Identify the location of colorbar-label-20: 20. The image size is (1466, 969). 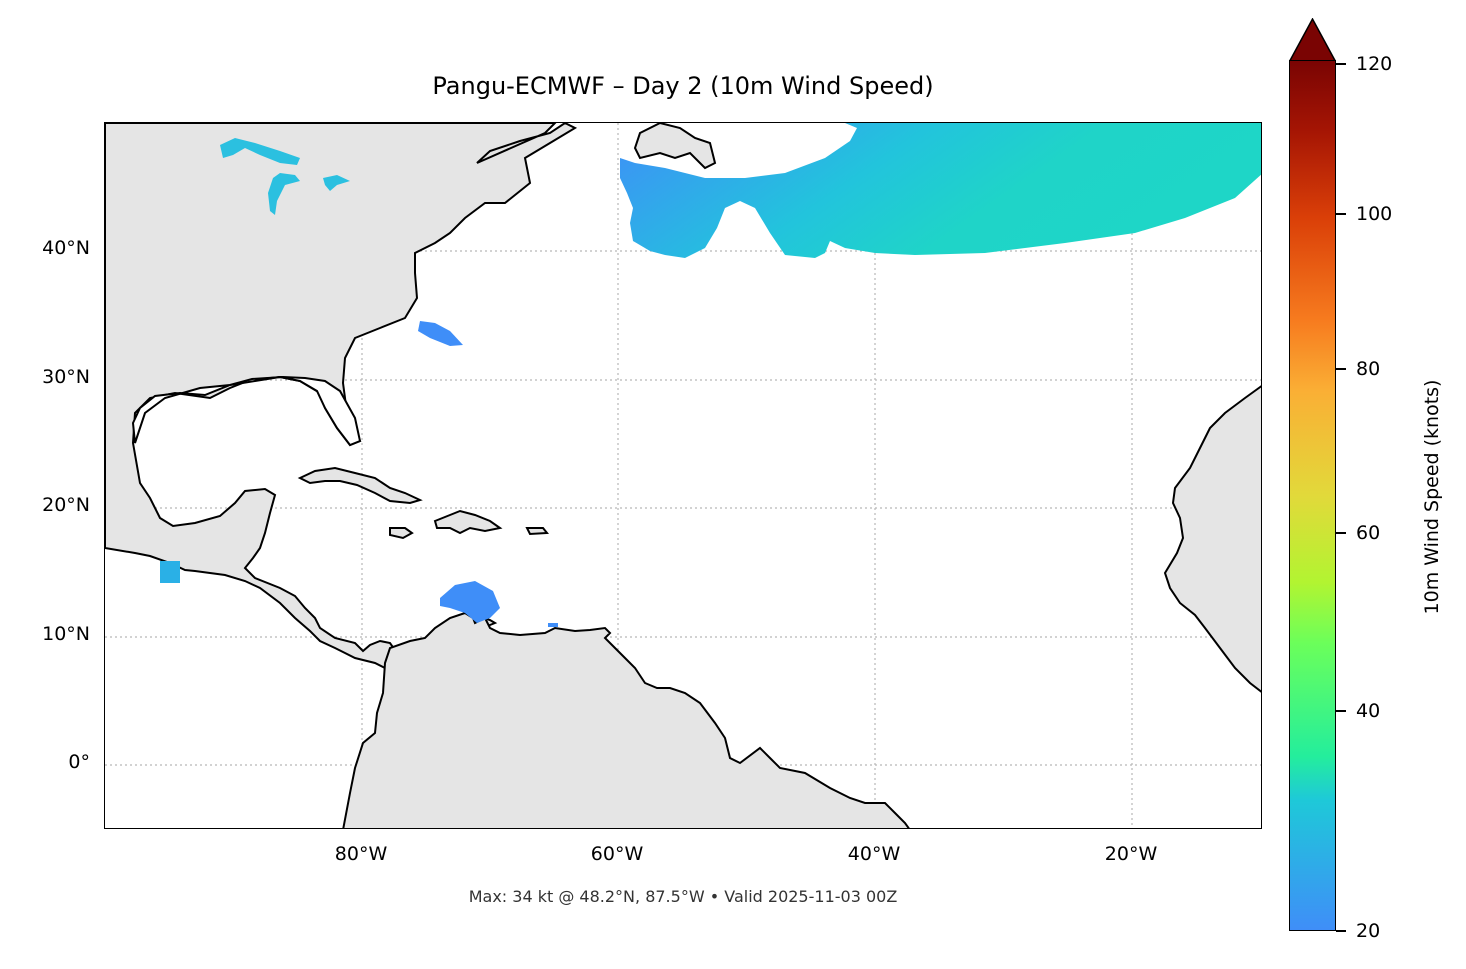
(1368, 931).